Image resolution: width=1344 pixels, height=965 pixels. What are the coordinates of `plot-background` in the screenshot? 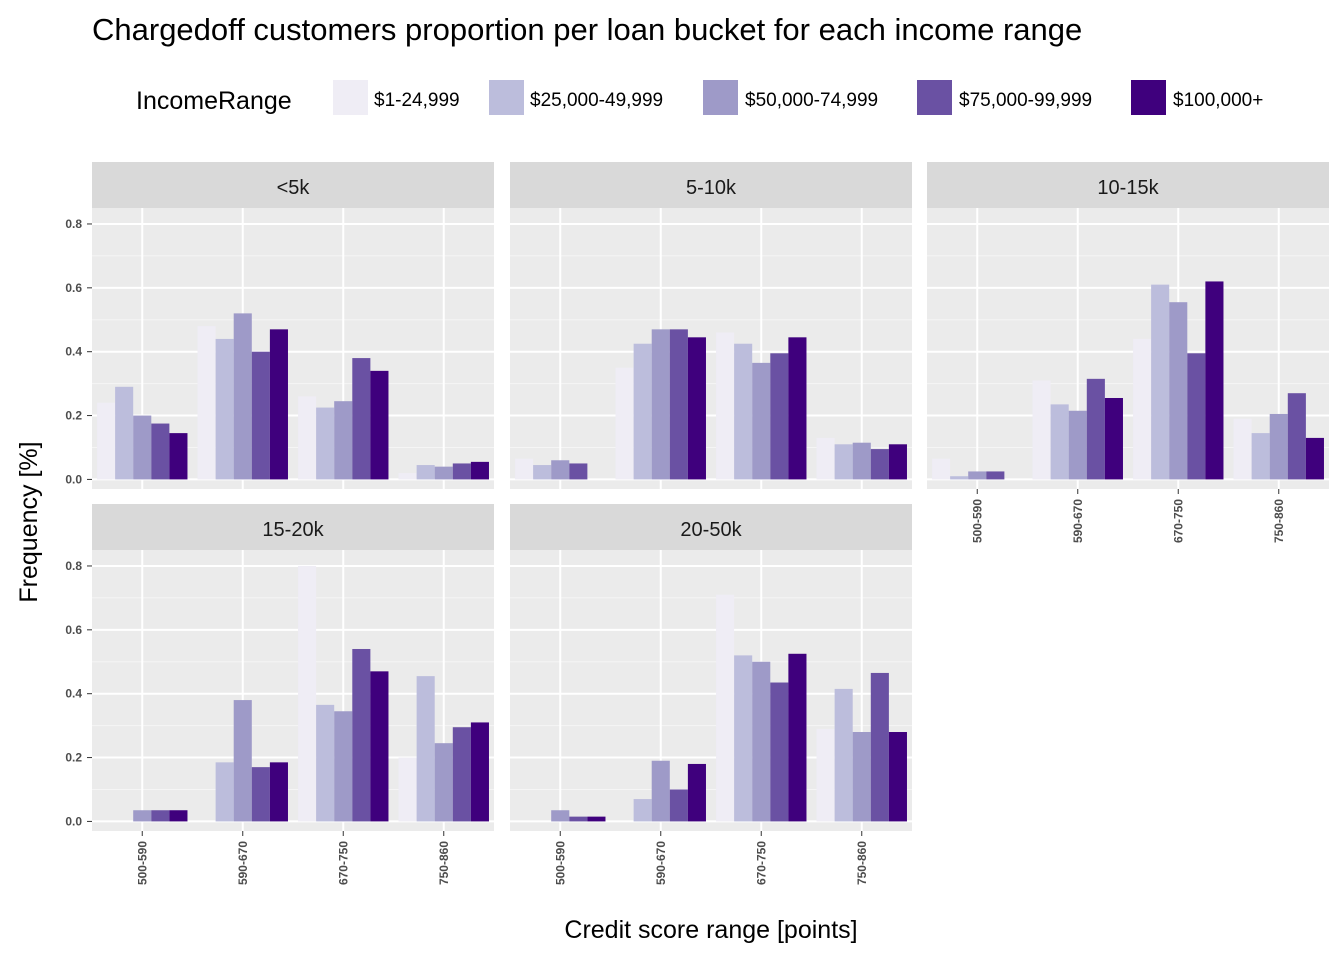 It's located at (711, 348).